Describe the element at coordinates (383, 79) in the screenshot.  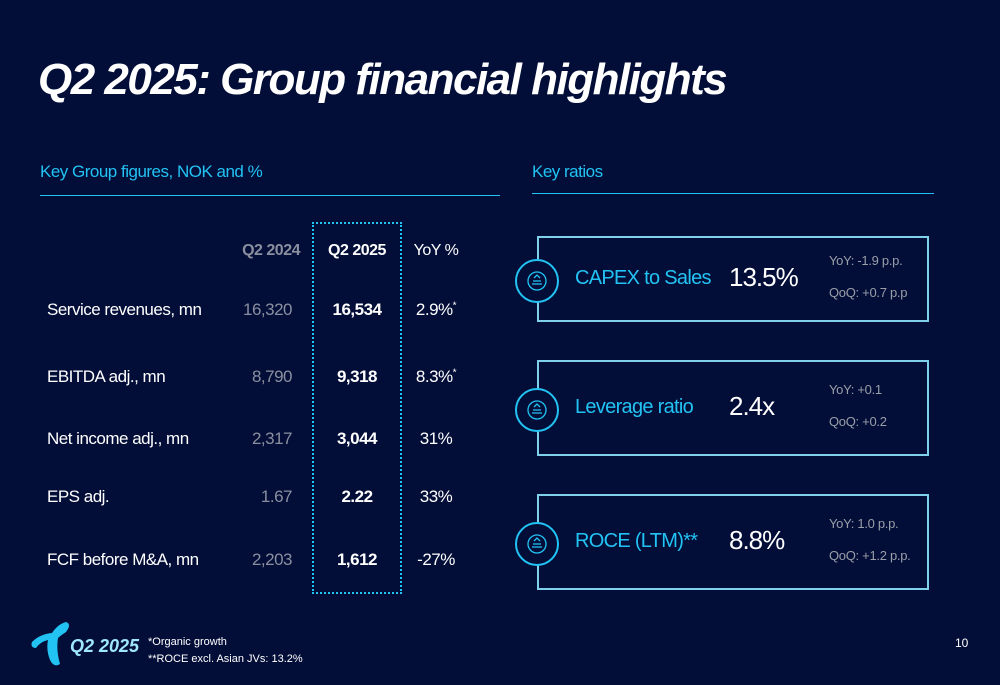
I see `page-title: Q2 2025: Group financial highlights` at that location.